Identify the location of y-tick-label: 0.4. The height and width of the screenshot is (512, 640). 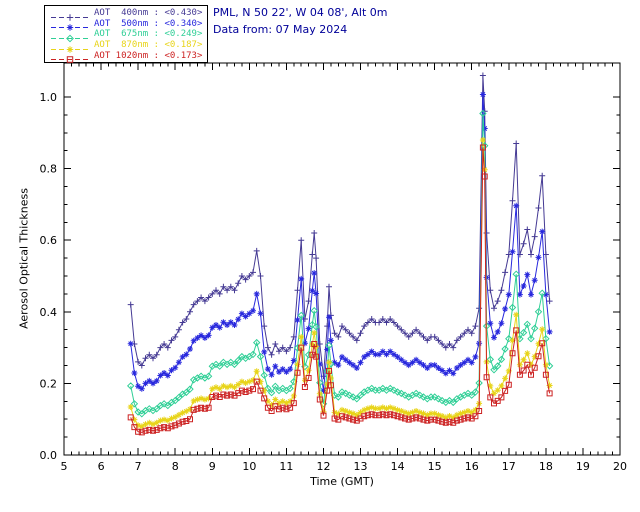
(49, 312).